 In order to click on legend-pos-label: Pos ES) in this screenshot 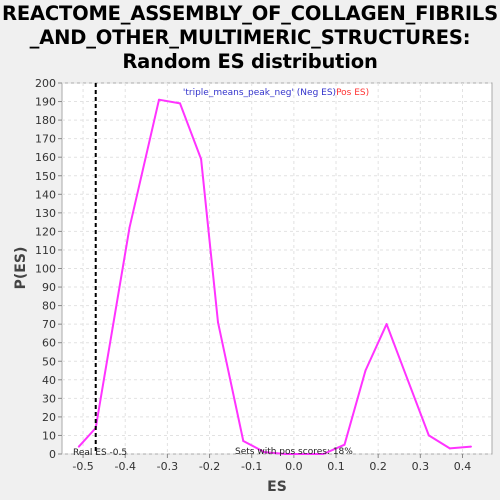, I will do `click(352, 93)`.